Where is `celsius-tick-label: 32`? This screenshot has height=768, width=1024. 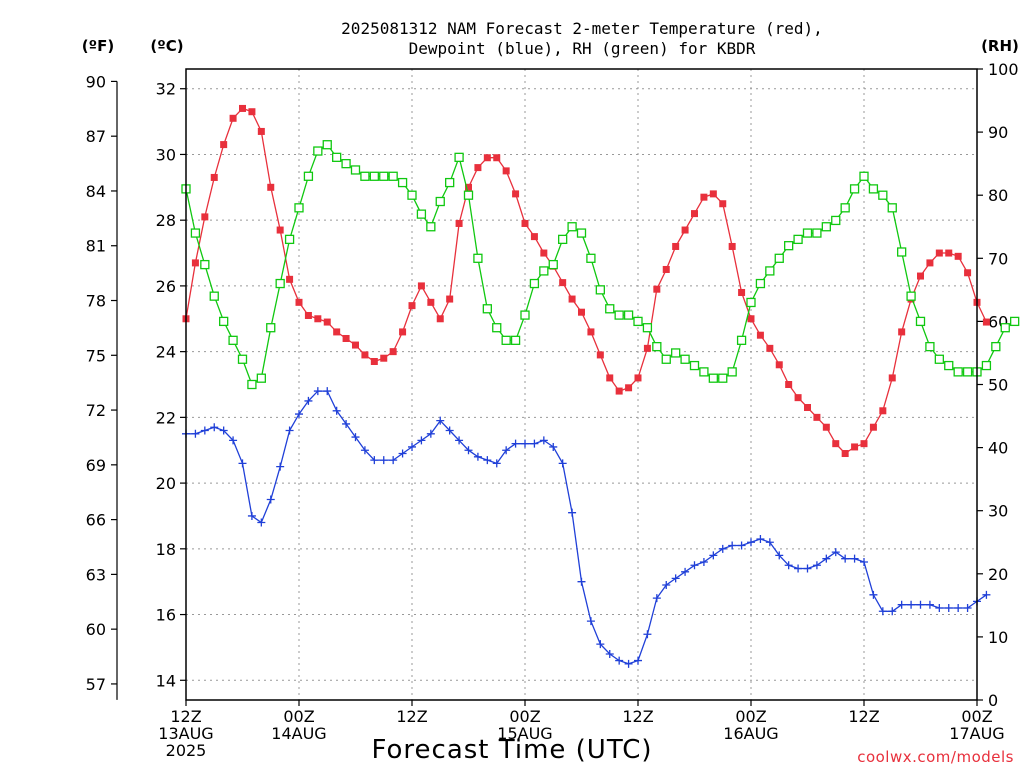
celsius-tick-label: 32 is located at coordinates (166, 89).